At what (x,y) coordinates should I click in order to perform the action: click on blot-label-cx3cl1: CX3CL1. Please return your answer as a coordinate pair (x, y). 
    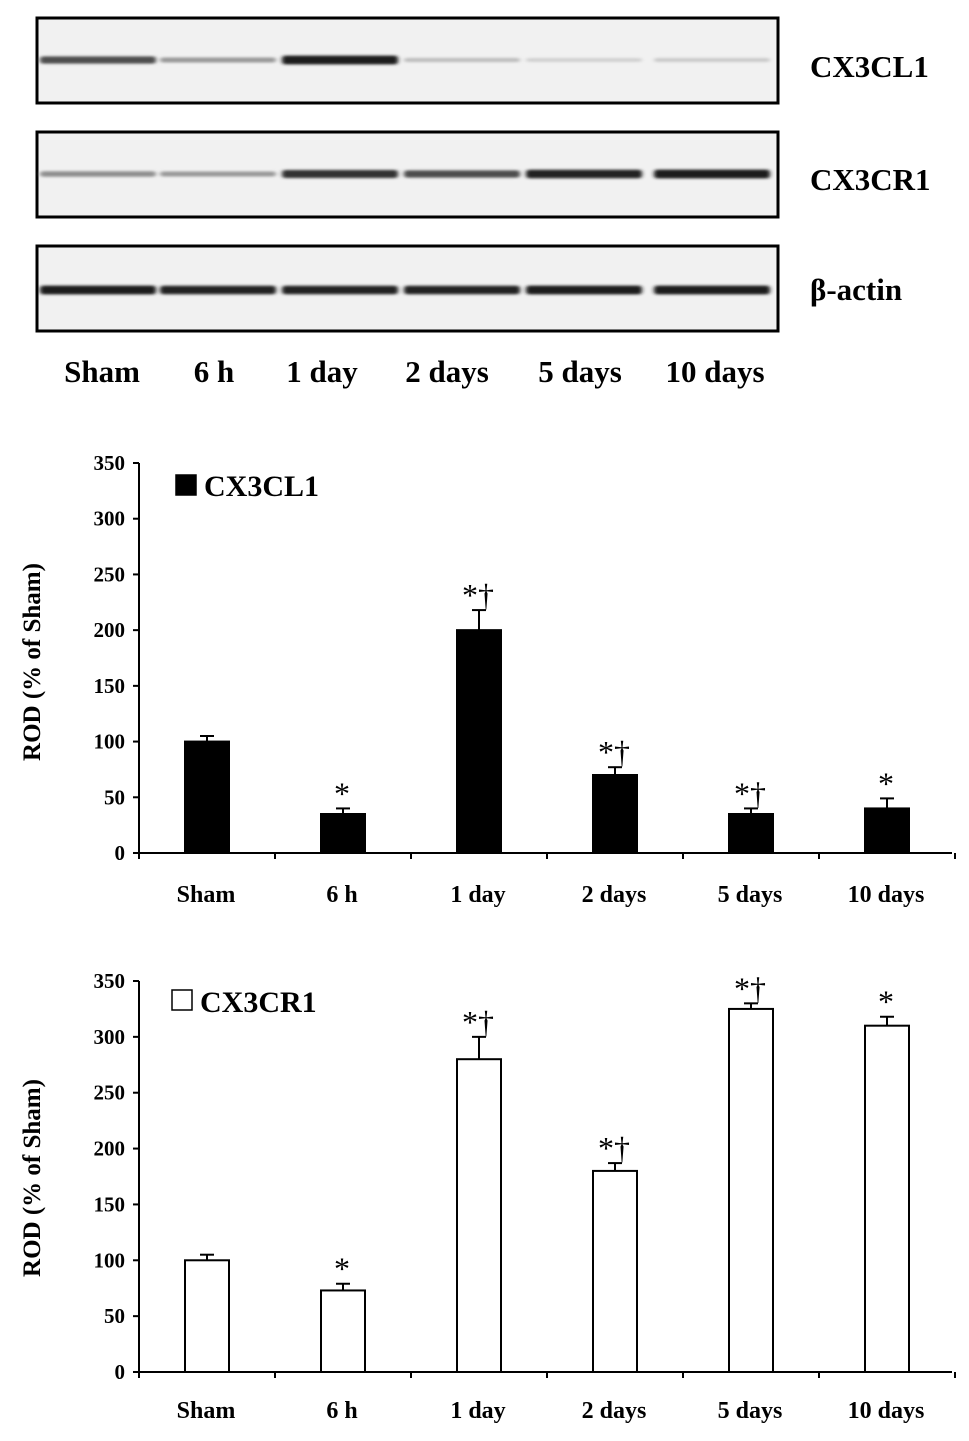
    Looking at the image, I should click on (869, 66).